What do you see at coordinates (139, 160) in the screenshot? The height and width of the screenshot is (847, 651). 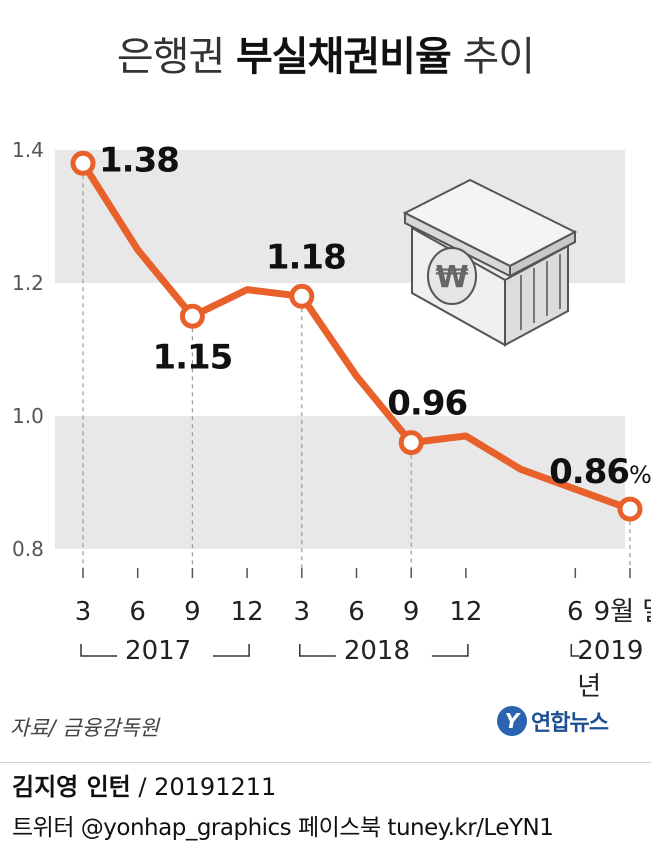 I see `data-label-0: 1.38` at bounding box center [139, 160].